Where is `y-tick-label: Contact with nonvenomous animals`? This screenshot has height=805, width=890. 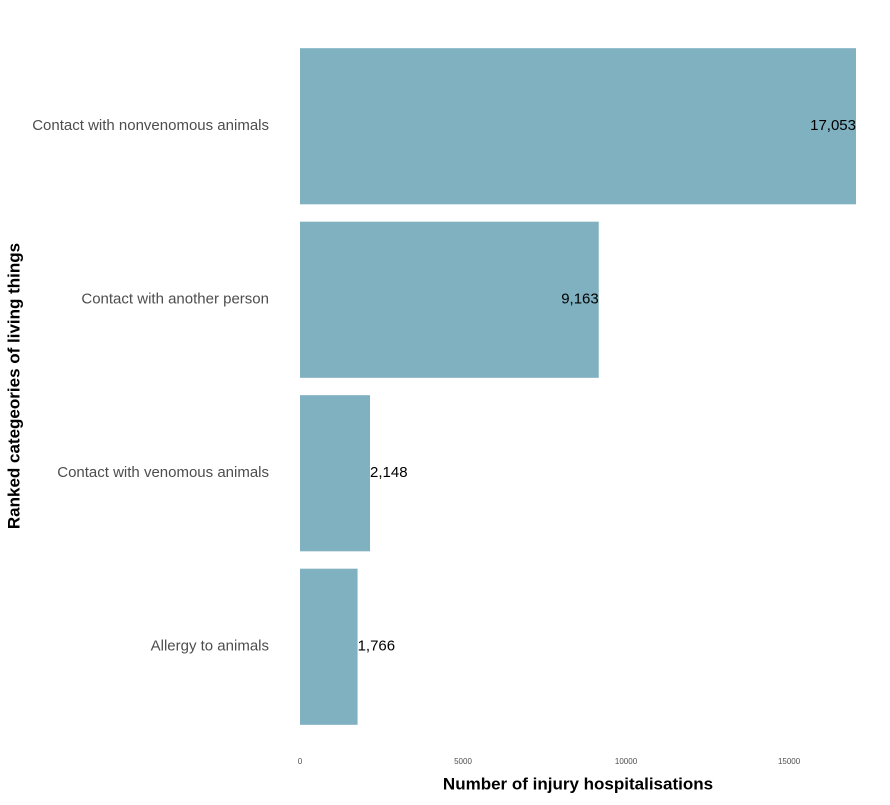 y-tick-label: Contact with nonvenomous animals is located at coordinates (150, 125).